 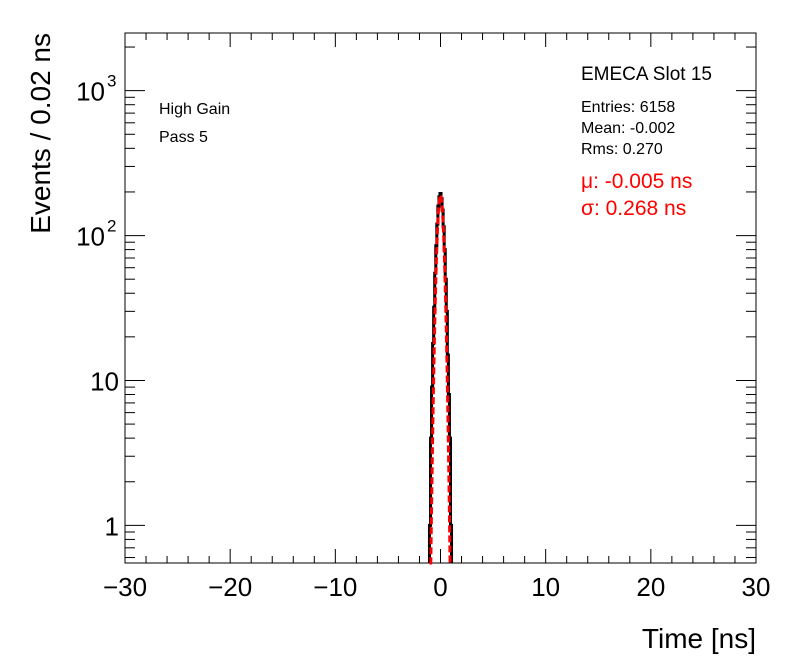 I want to click on x-tick-label: −20, so click(x=230, y=587).